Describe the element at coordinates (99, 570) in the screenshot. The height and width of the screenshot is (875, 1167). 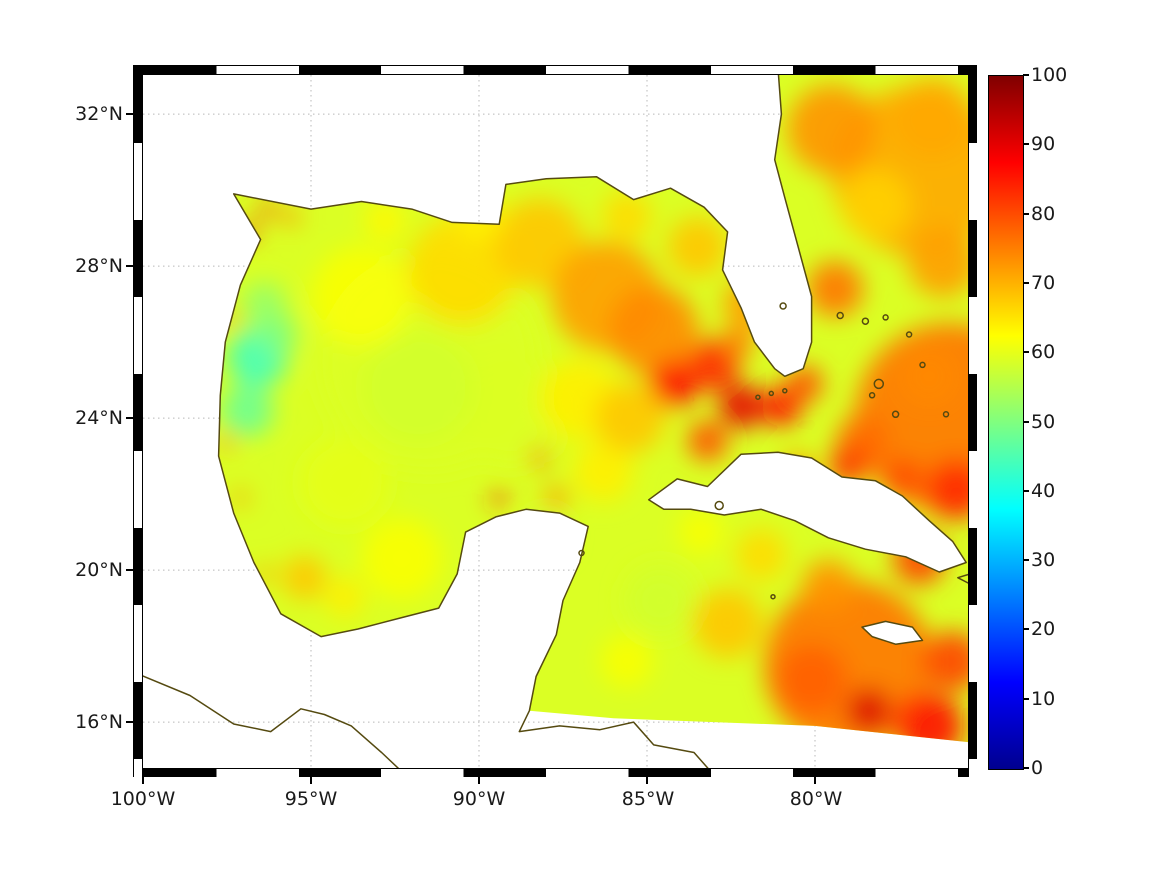
I see `y-tick-label: 20°N` at that location.